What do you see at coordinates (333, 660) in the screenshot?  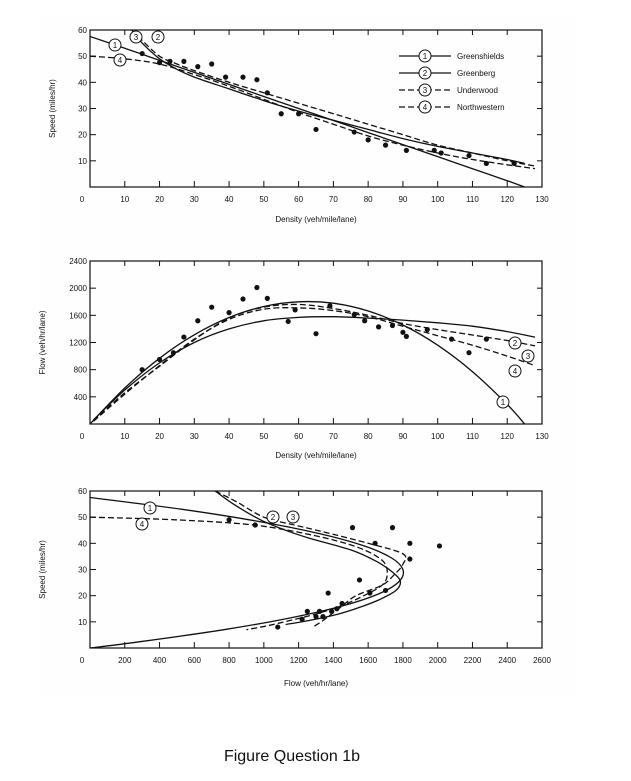 I see `x-tick-label: 1400` at bounding box center [333, 660].